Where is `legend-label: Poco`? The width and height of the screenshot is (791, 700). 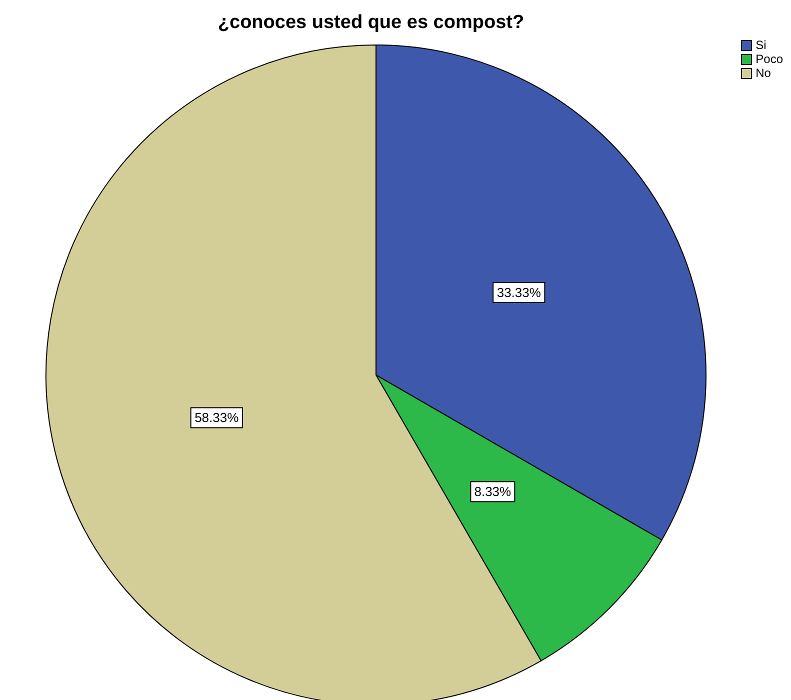 legend-label: Poco is located at coordinates (769, 59).